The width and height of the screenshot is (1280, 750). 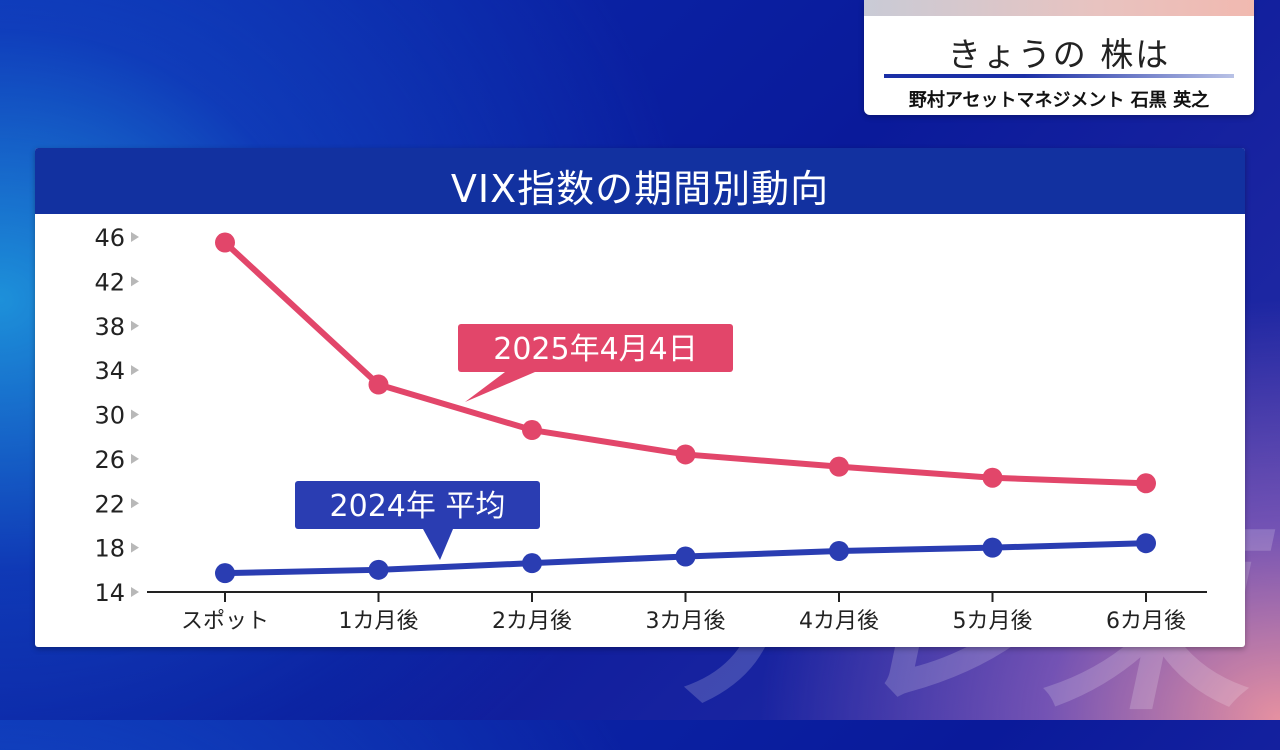 I want to click on program-title: きょうの 株は, so click(x=1059, y=54).